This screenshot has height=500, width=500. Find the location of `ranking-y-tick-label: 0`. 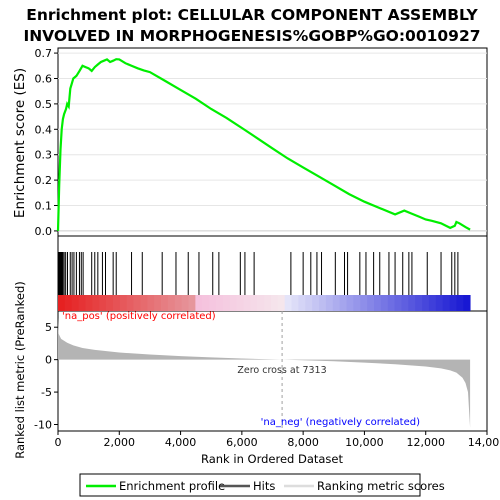

ranking-y-tick-label: 0 is located at coordinates (48, 360).